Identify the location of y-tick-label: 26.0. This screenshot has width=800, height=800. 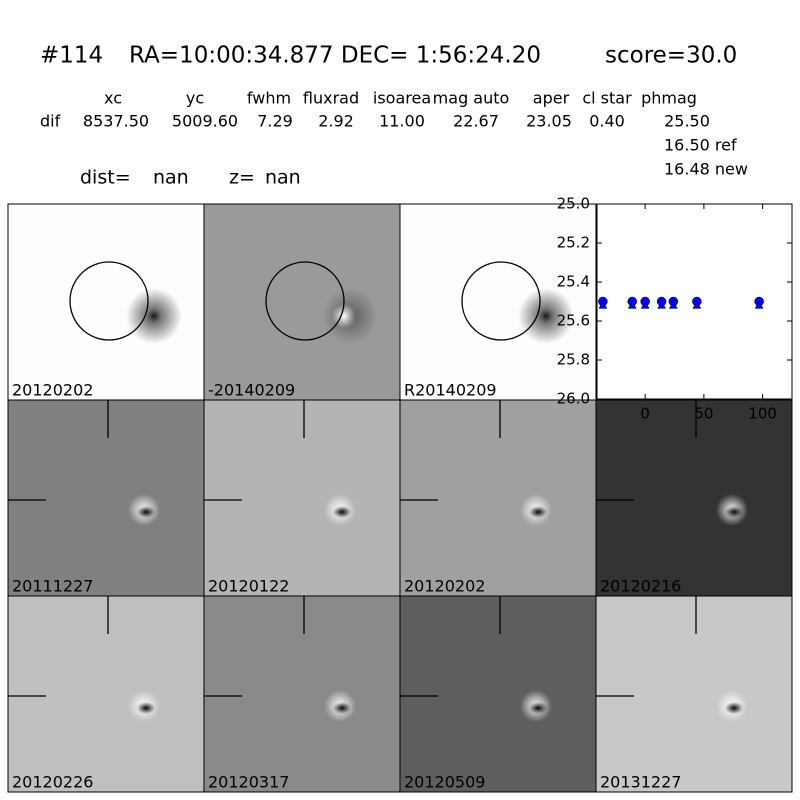
(573, 399).